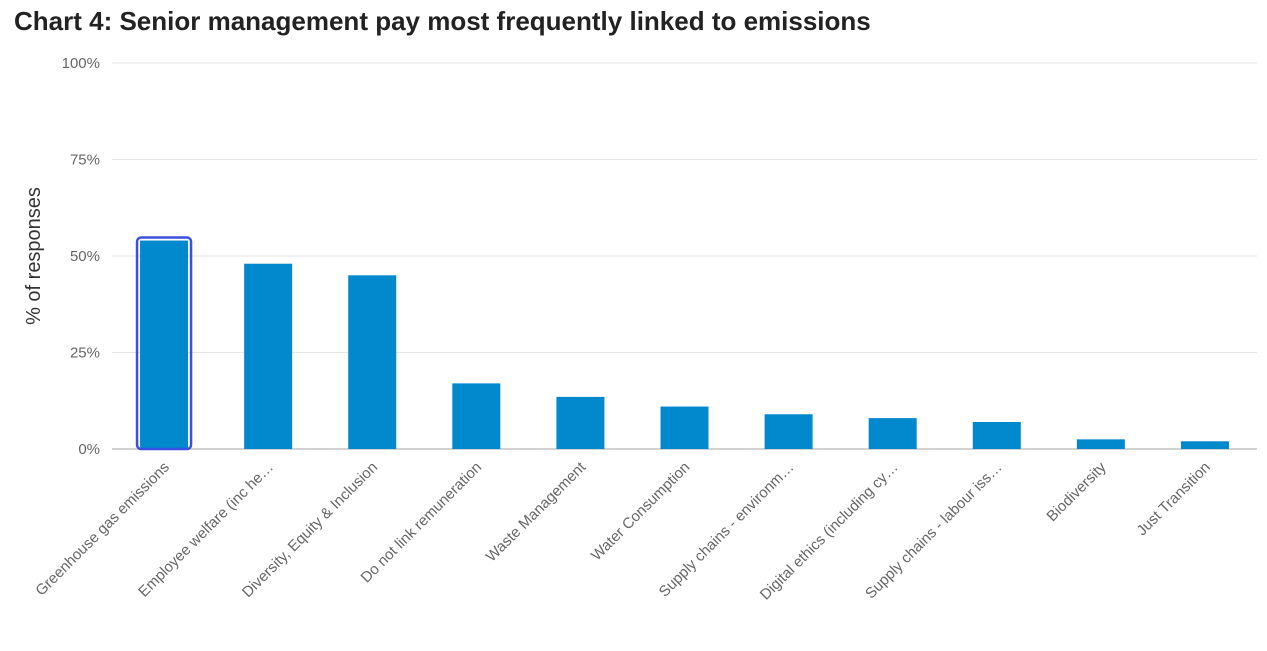 Image resolution: width=1267 pixels, height=651 pixels. I want to click on y-tick-label: 100%, so click(81, 63).